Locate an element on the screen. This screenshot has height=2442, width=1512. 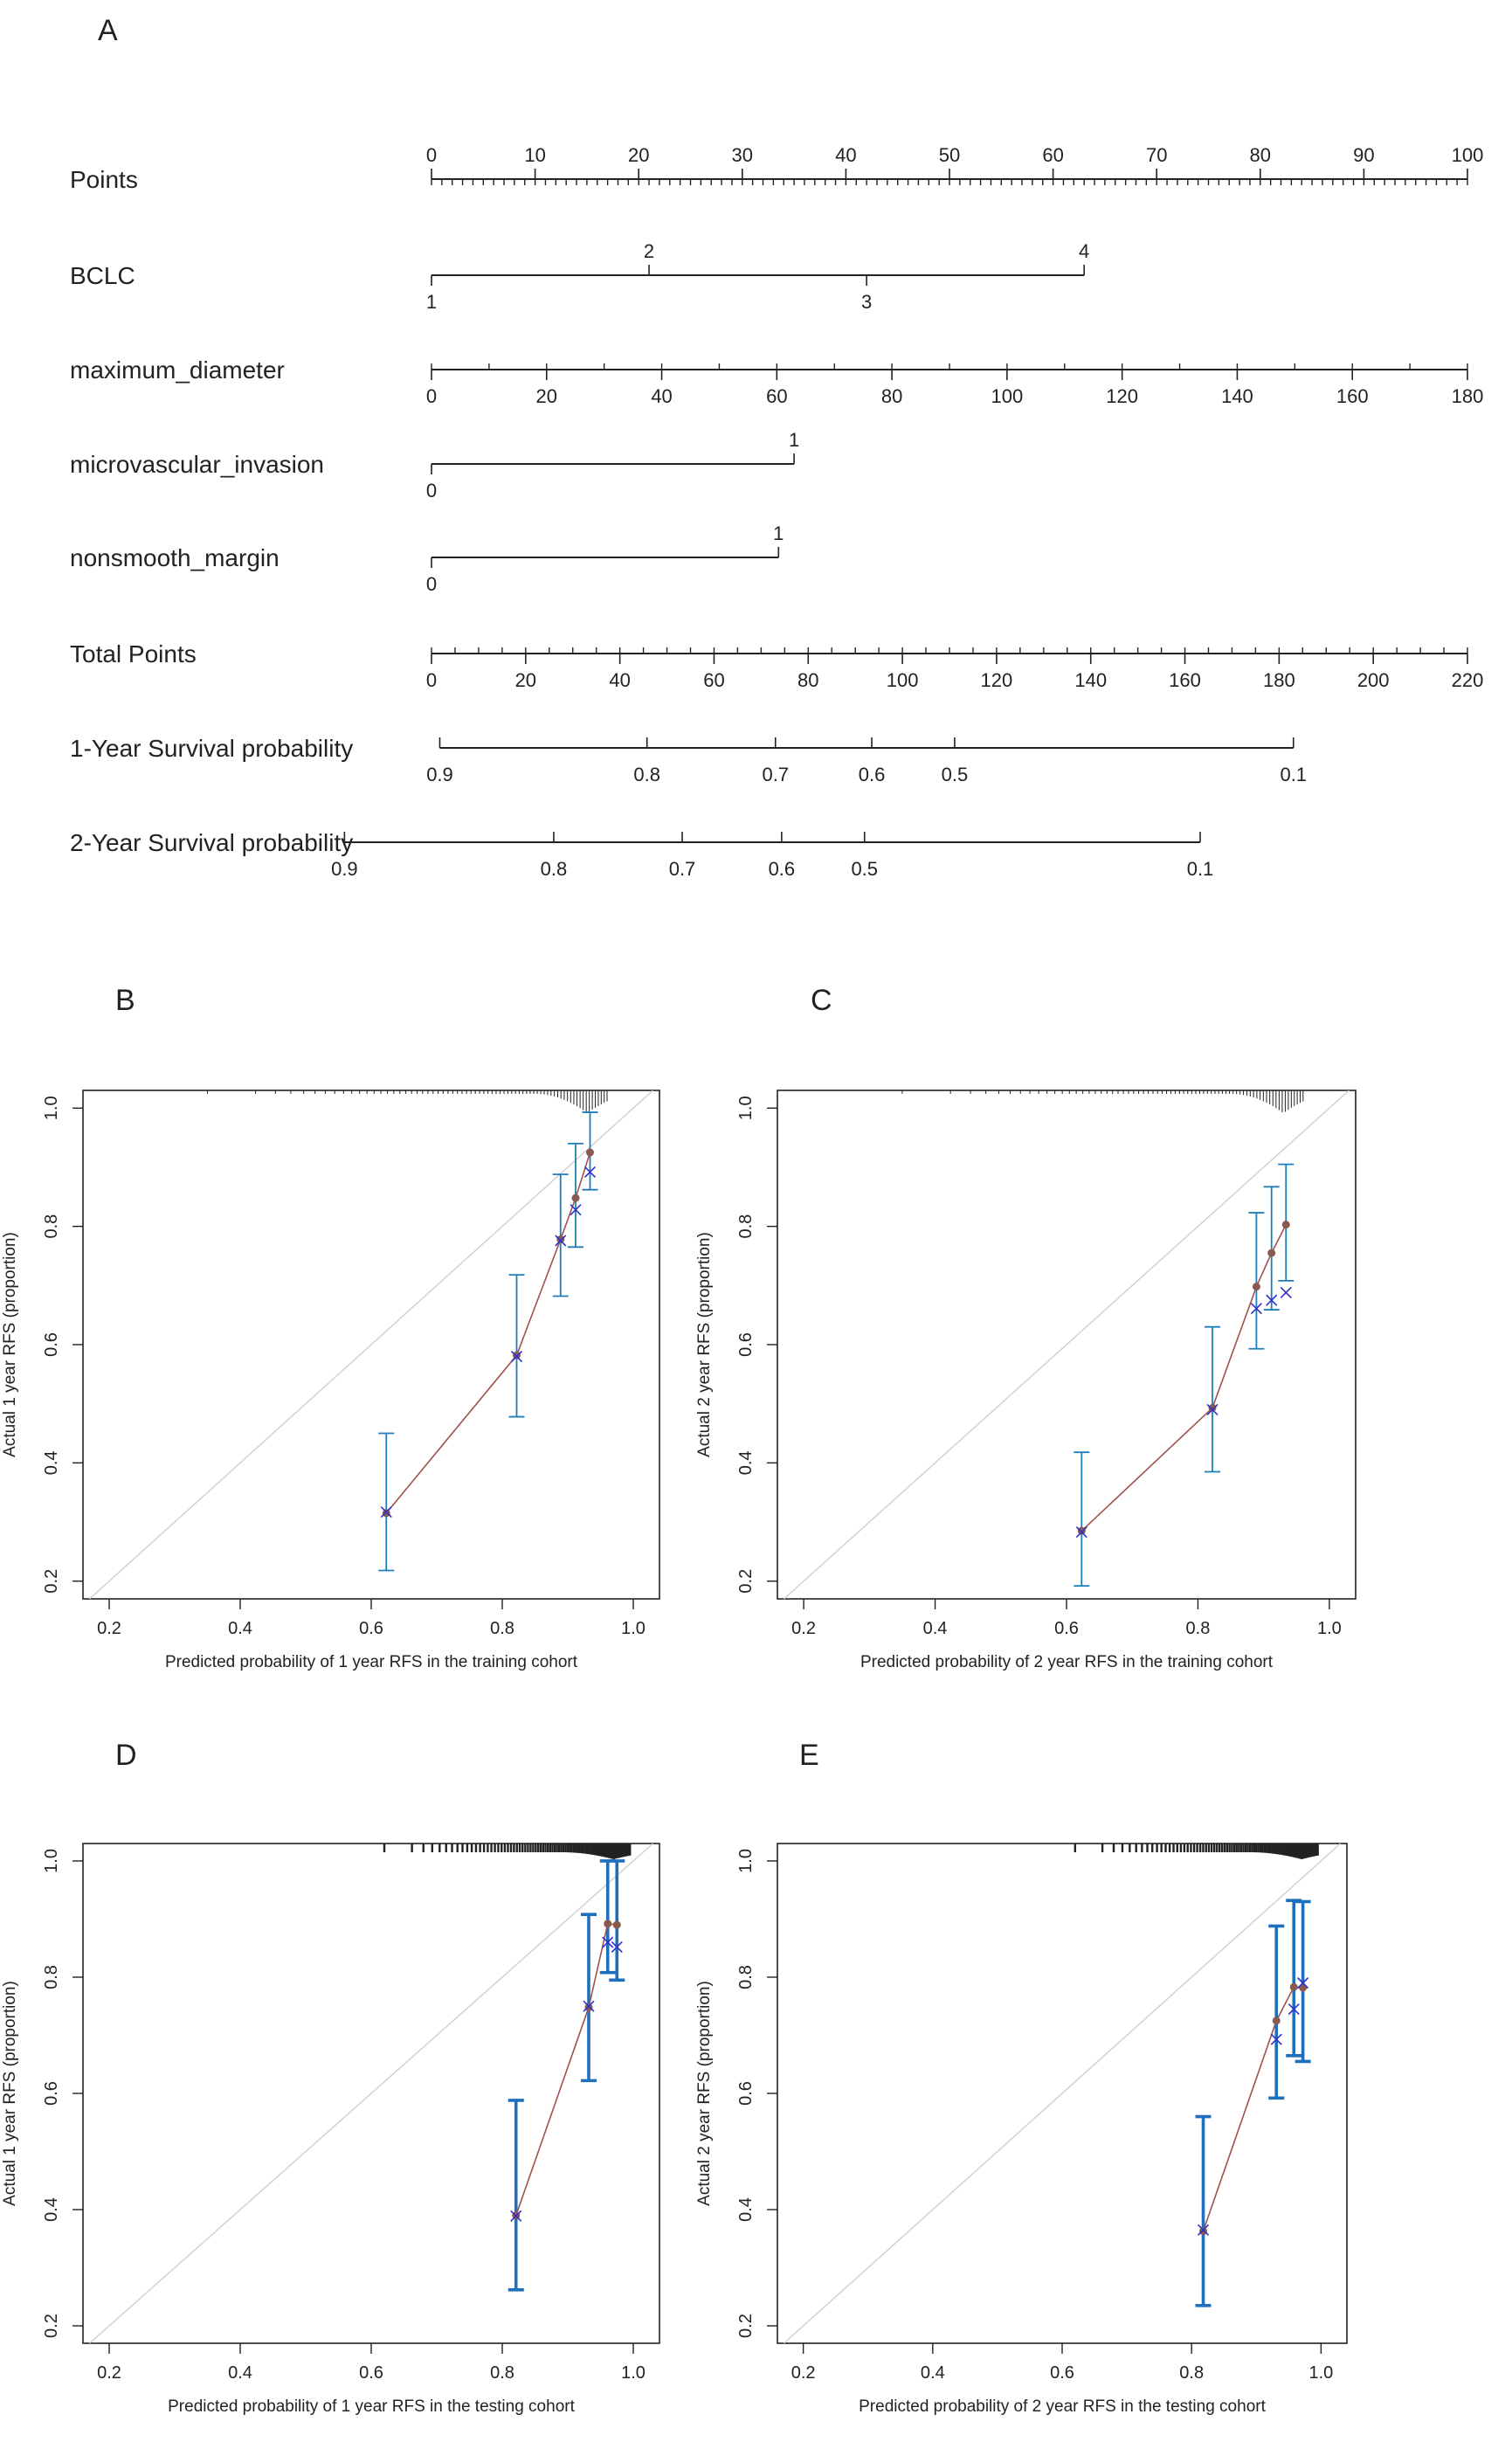
nomogram-prob-label: 0.8 is located at coordinates (646, 774).